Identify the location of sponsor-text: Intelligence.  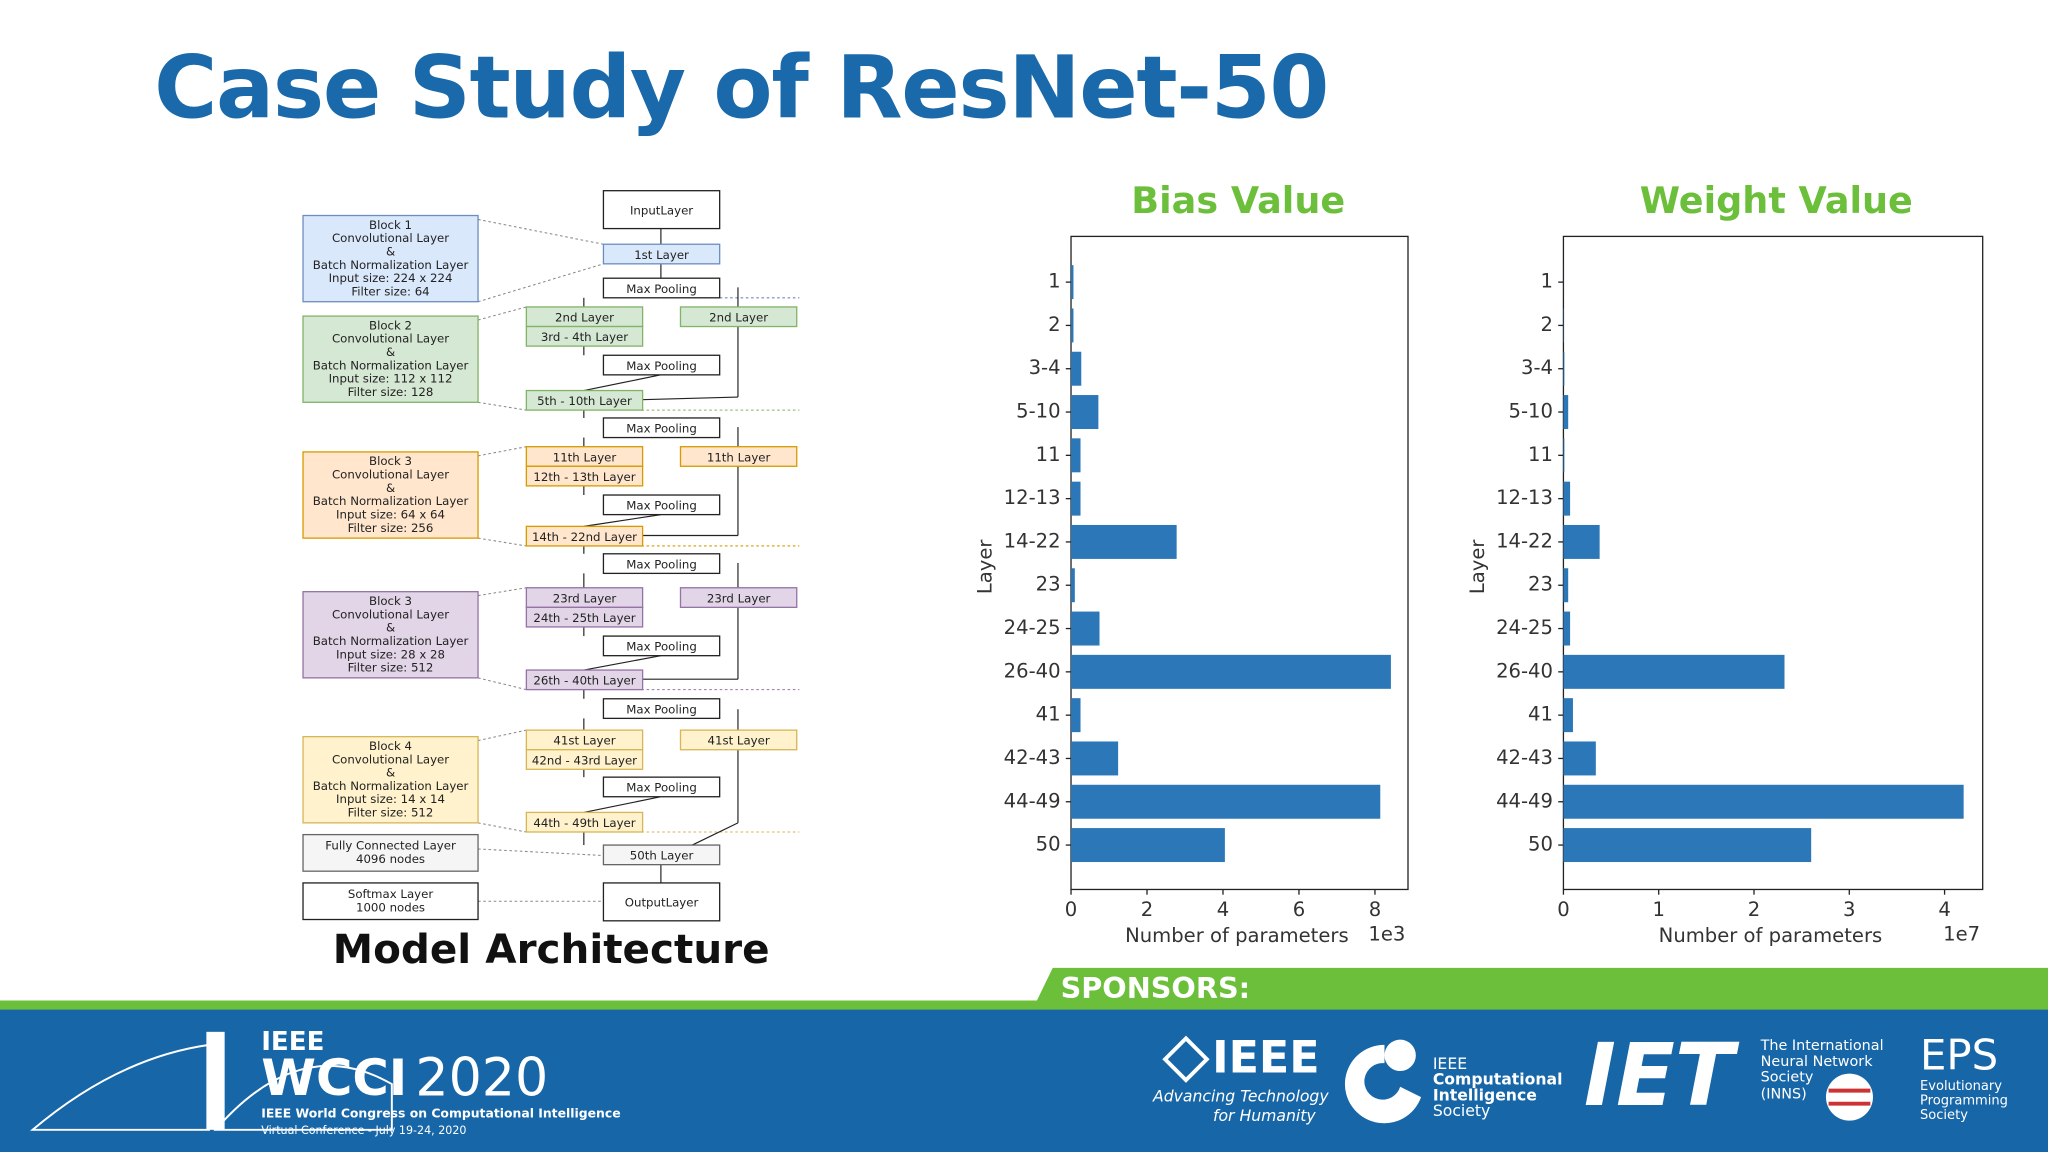
(1485, 1094).